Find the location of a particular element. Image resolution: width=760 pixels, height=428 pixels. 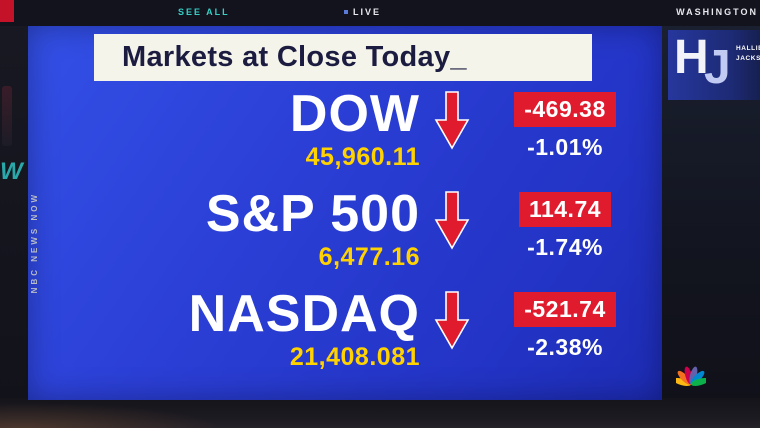

index-value: 21,408.081 is located at coordinates (354, 357).